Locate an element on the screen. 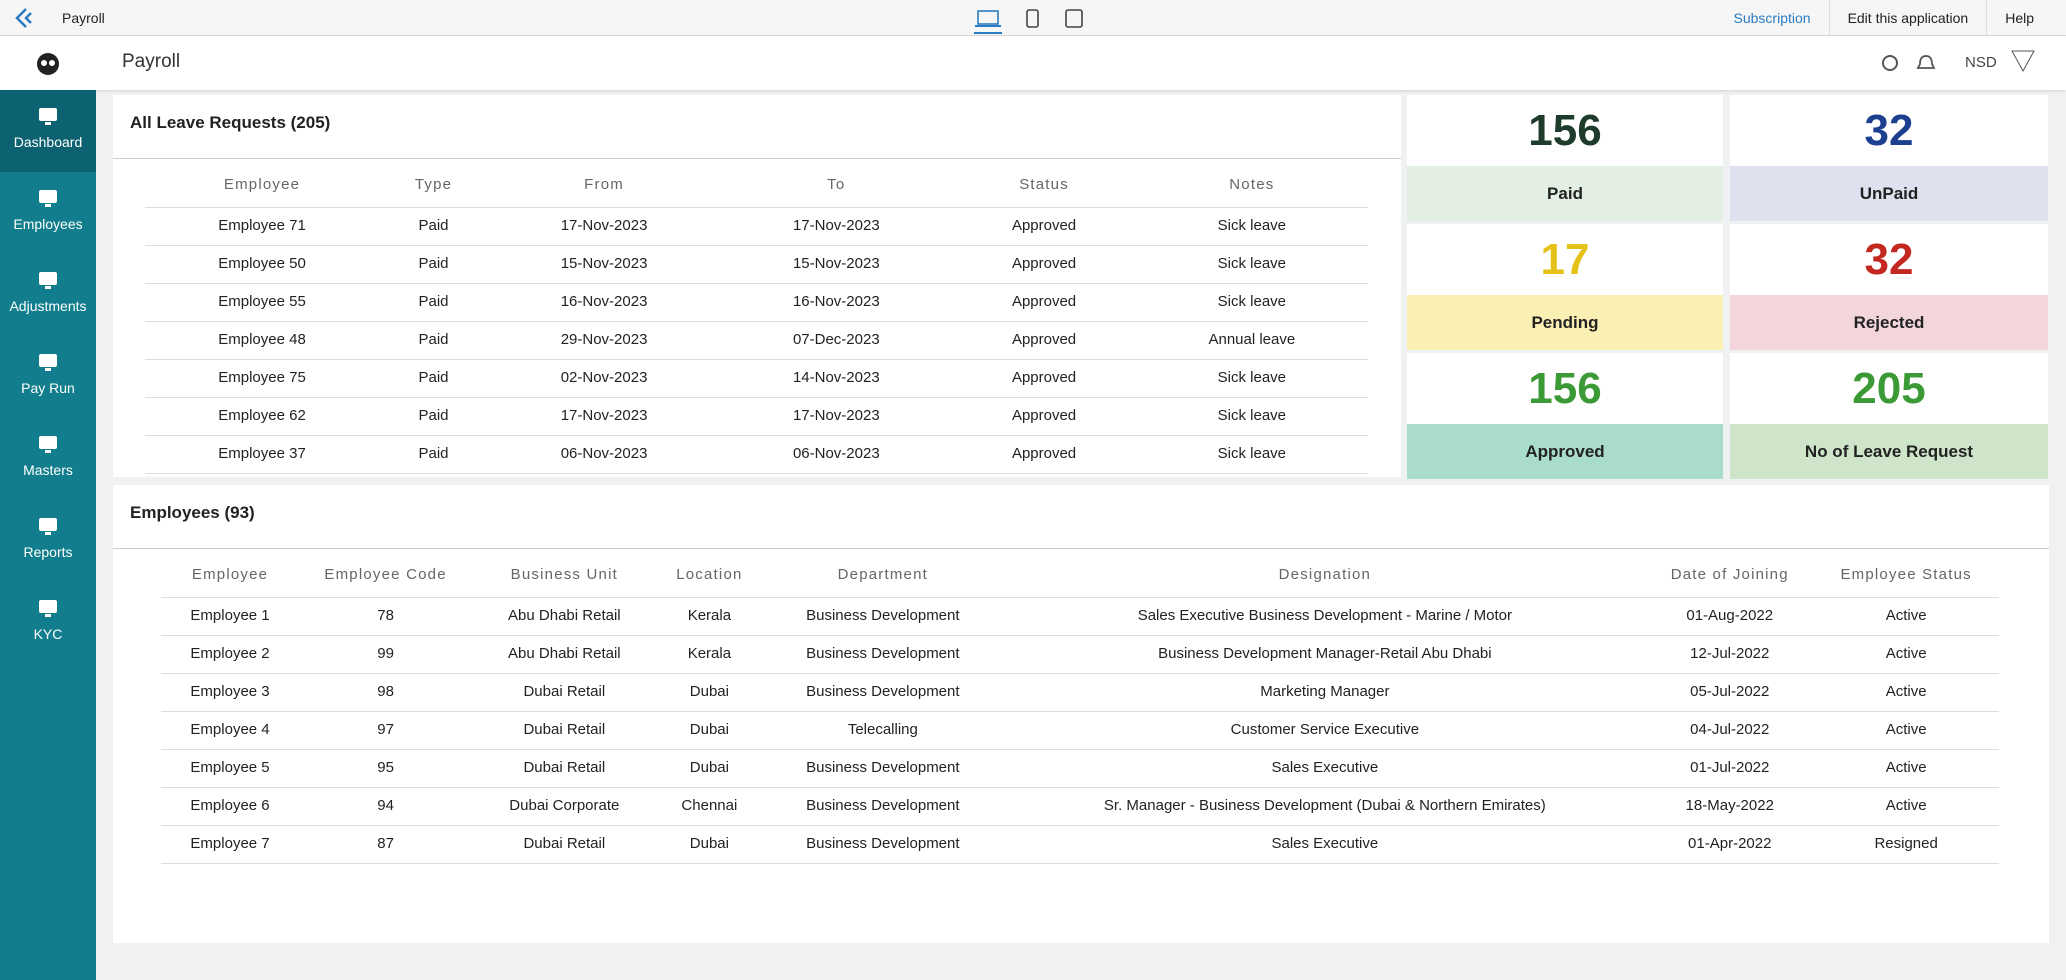 The height and width of the screenshot is (980, 2066). table-cell: Employee 2 is located at coordinates (230, 654).